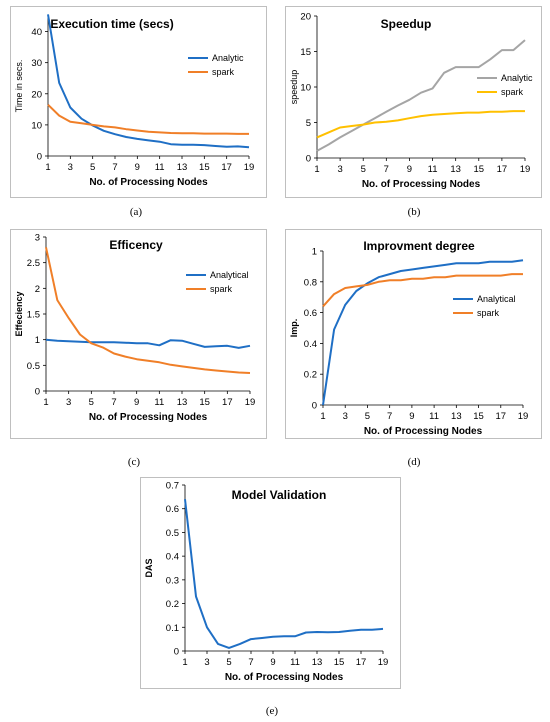  What do you see at coordinates (517, 78) in the screenshot?
I see `legend-label: Analytic` at bounding box center [517, 78].